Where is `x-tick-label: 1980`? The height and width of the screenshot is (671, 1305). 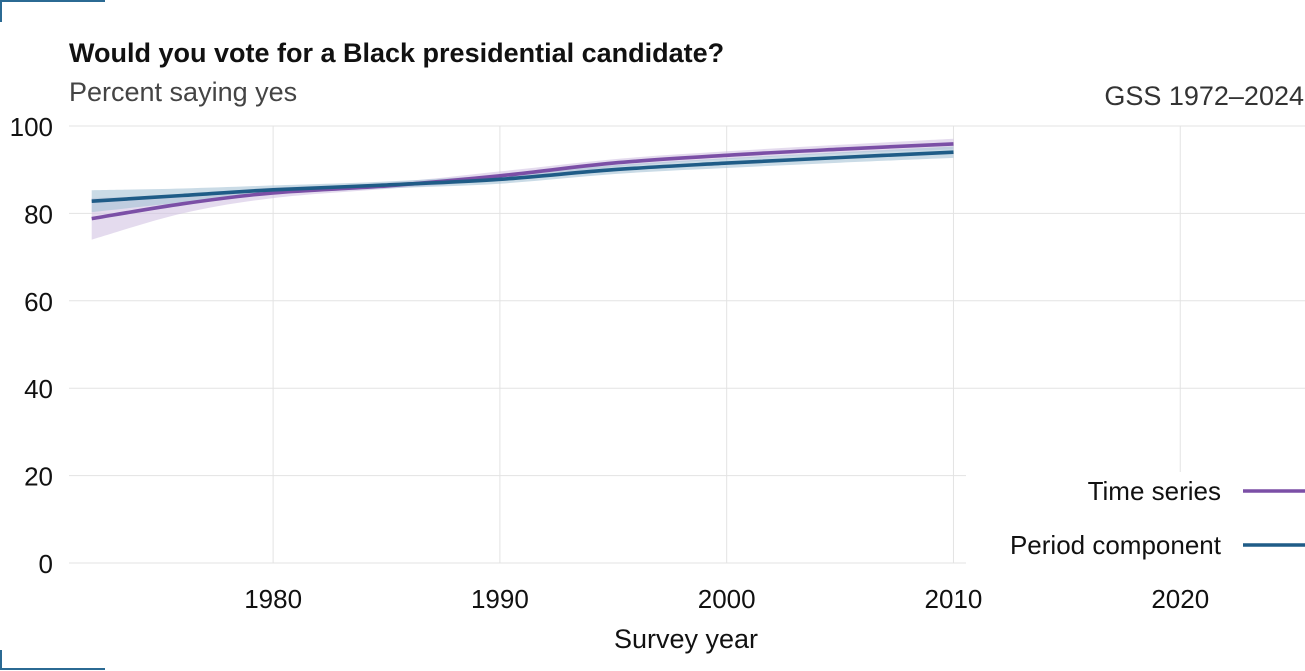 x-tick-label: 1980 is located at coordinates (273, 599).